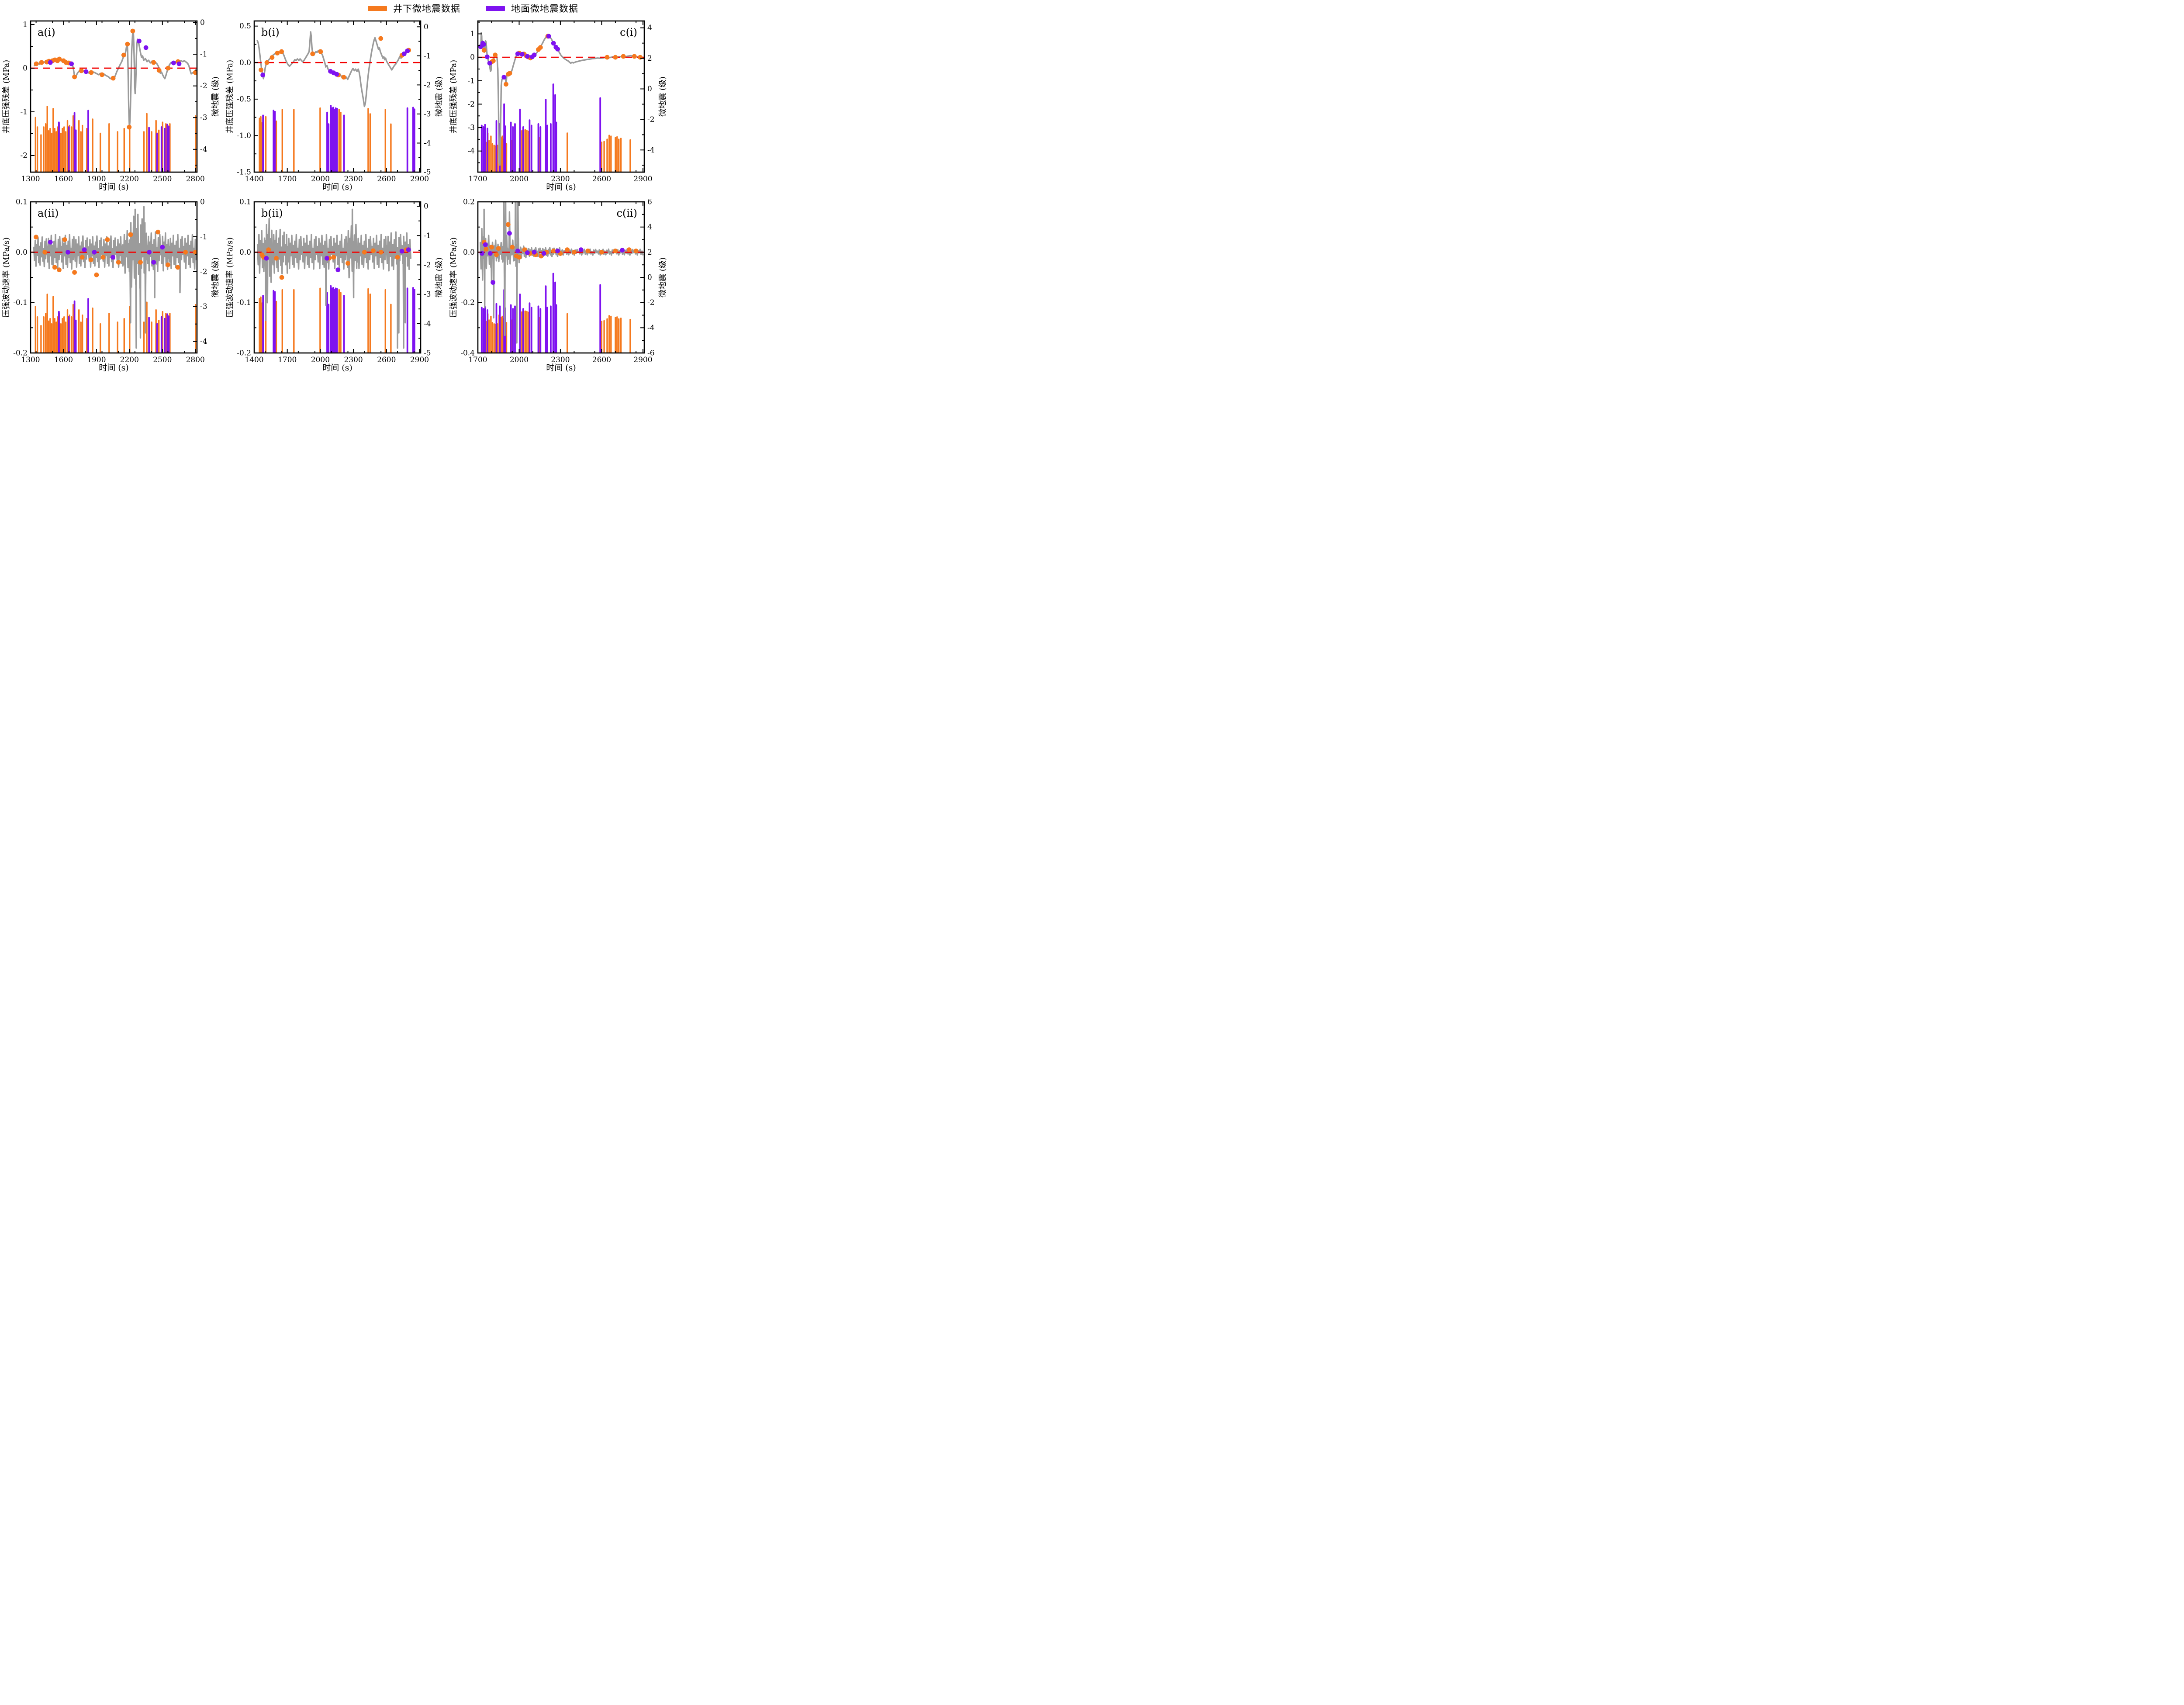 The height and width of the screenshot is (1705, 2184). What do you see at coordinates (628, 32) in the screenshot?
I see `panel-tag: c(i)` at bounding box center [628, 32].